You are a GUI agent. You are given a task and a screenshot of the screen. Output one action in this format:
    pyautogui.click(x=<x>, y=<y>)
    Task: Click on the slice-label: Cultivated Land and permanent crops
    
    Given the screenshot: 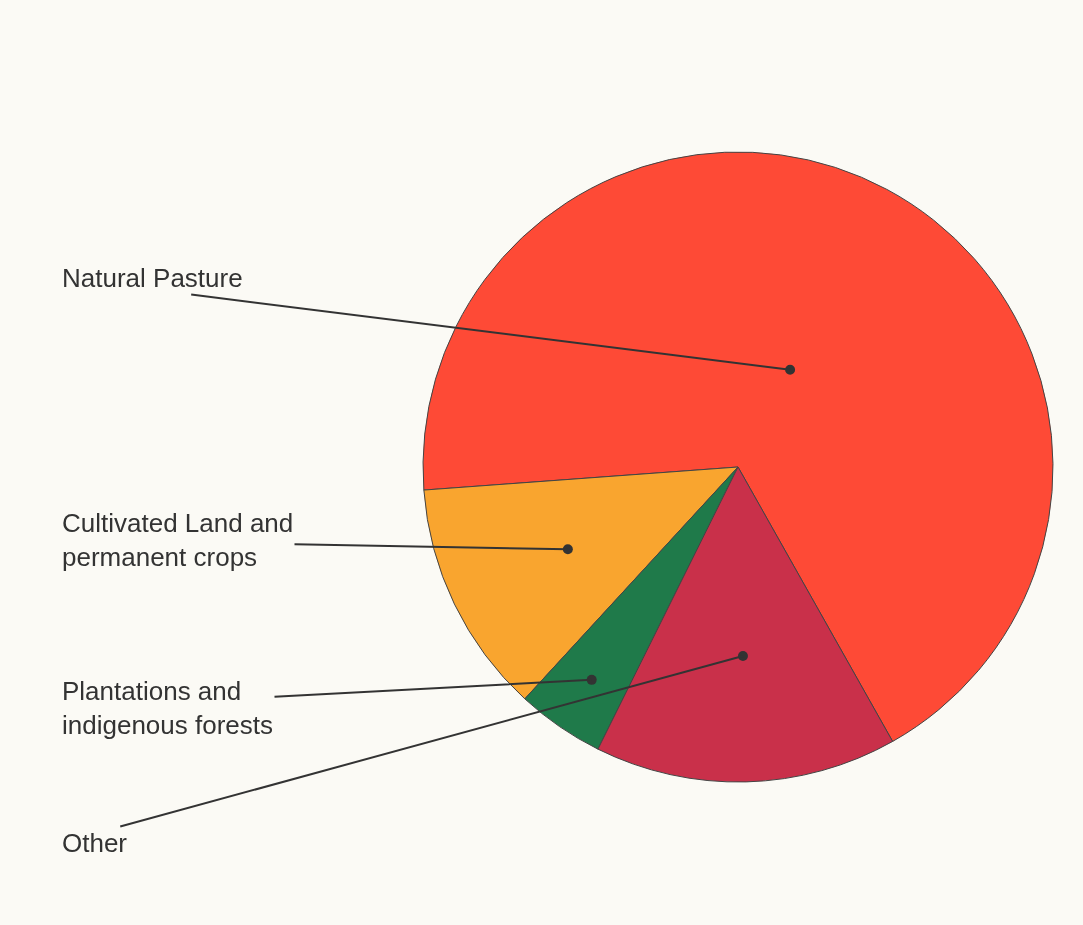 What is the action you would take?
    pyautogui.click(x=178, y=540)
    